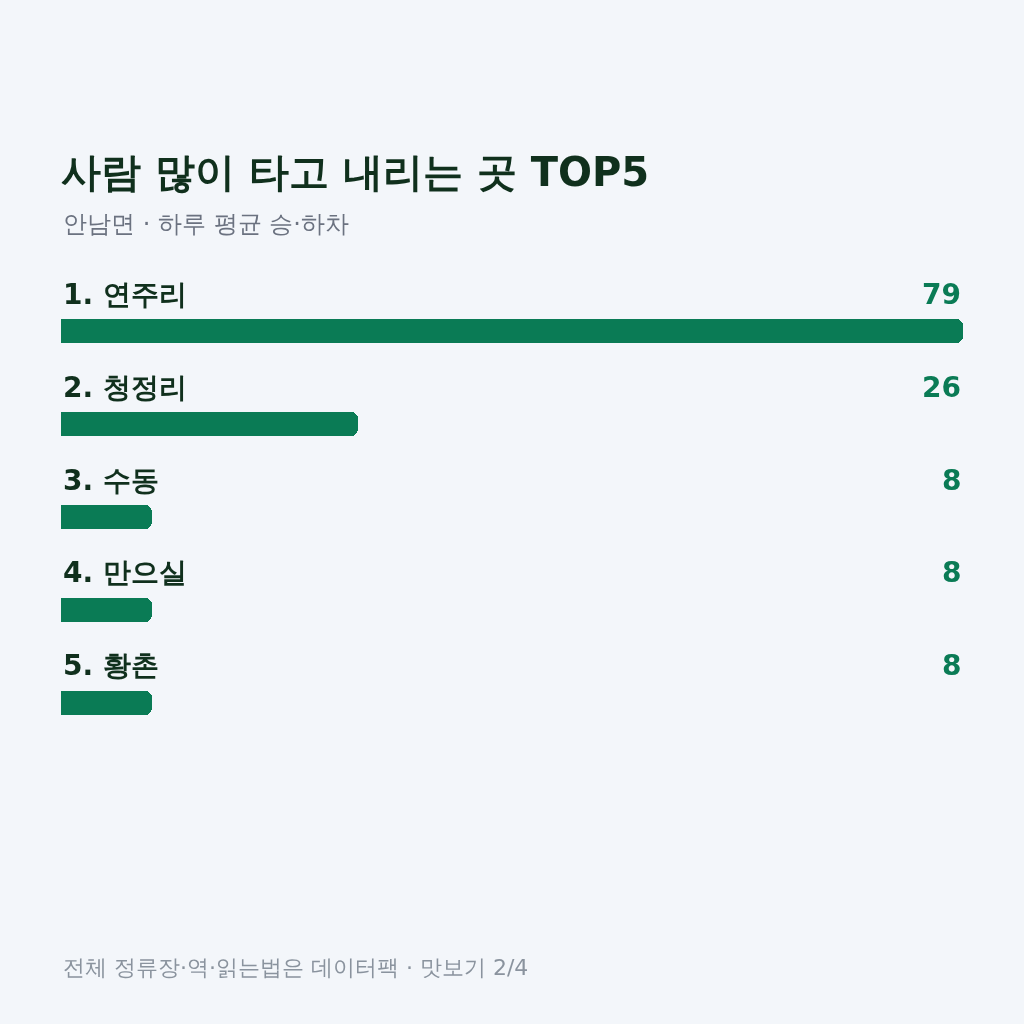  What do you see at coordinates (941, 387) in the screenshot?
I see `data-label: 26` at bounding box center [941, 387].